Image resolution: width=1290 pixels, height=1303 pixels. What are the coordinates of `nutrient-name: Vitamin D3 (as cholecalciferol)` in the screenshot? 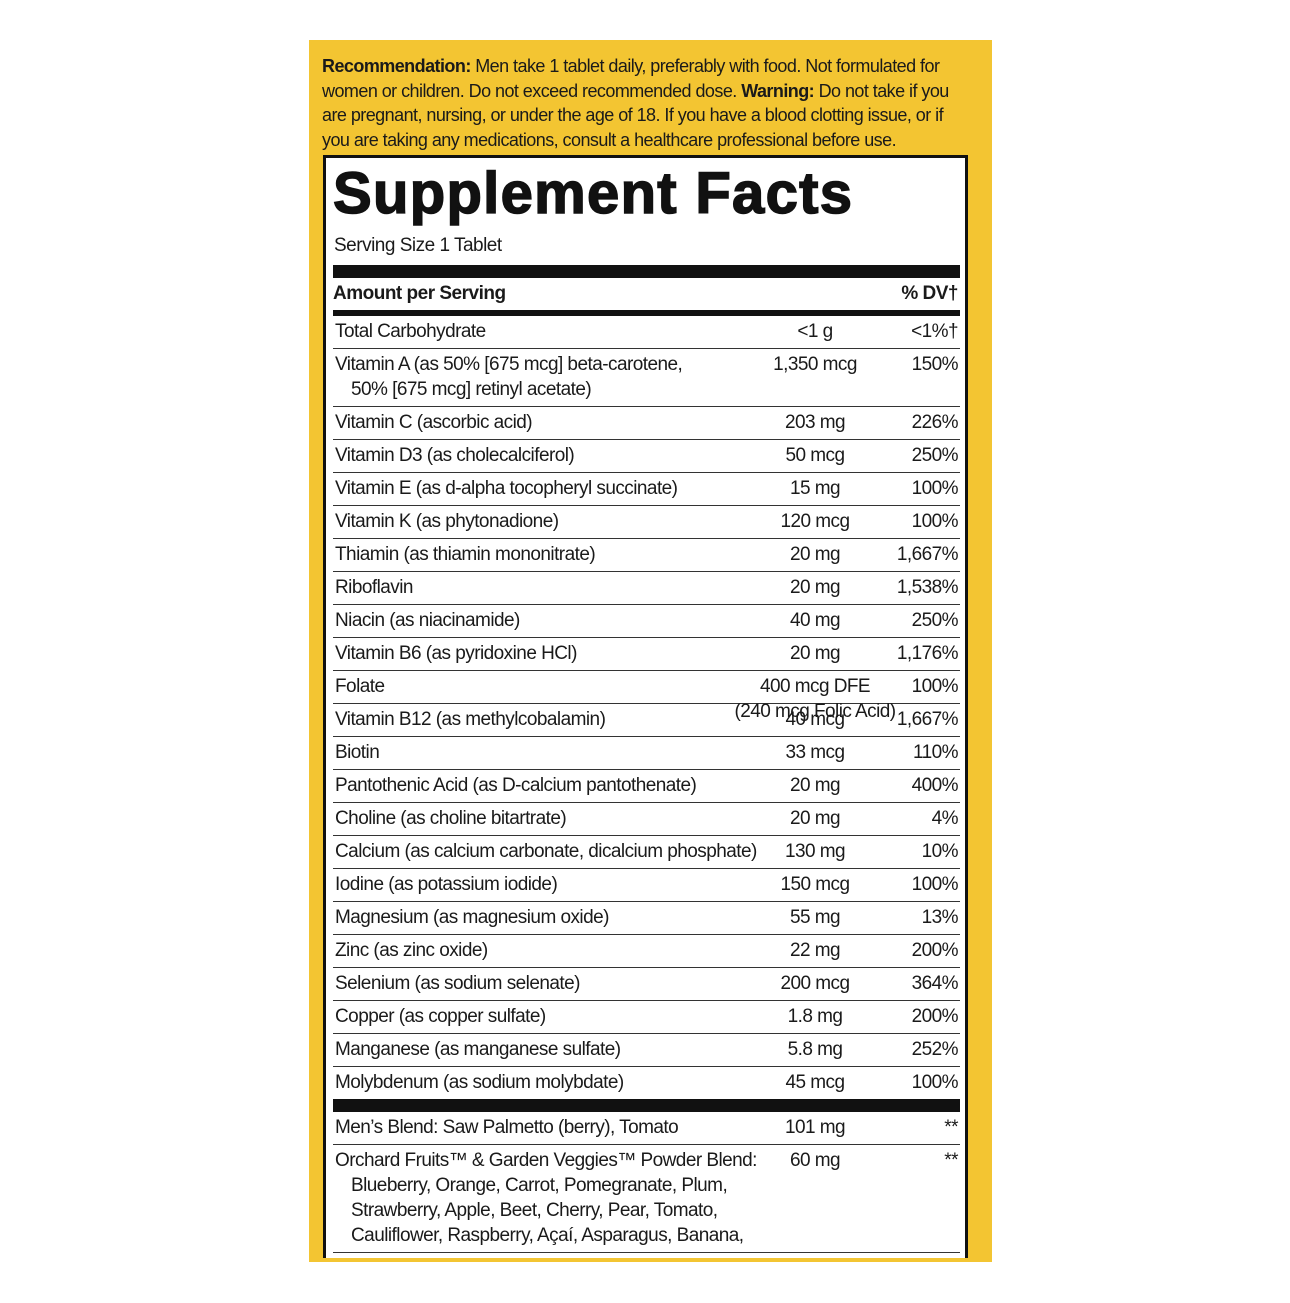 It's located at (646, 455).